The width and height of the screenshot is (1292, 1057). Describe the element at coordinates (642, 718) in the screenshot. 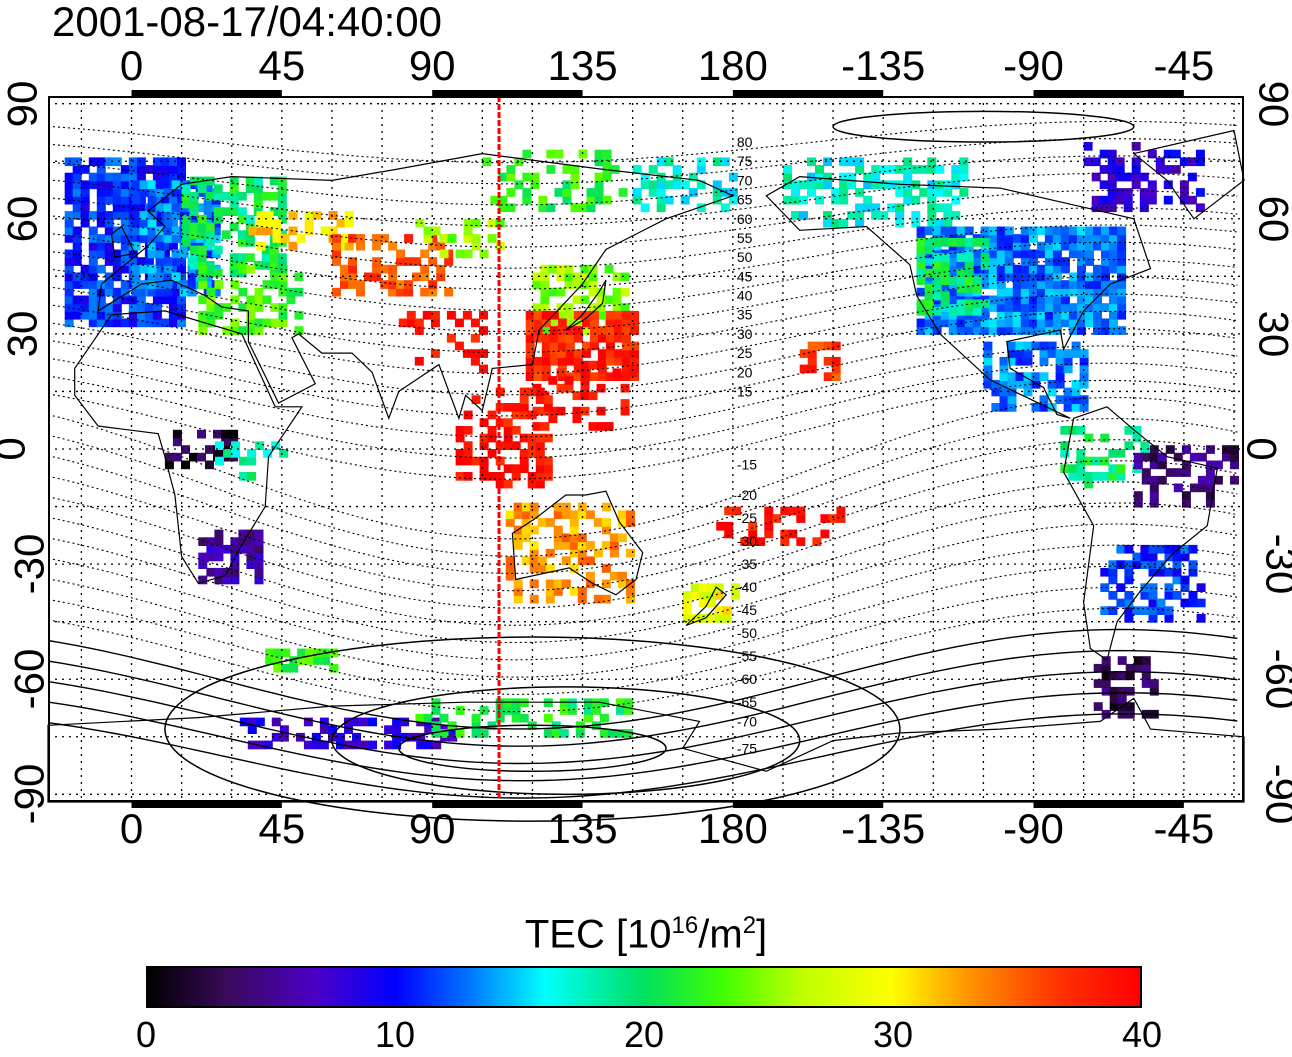

I see `contour-line` at that location.